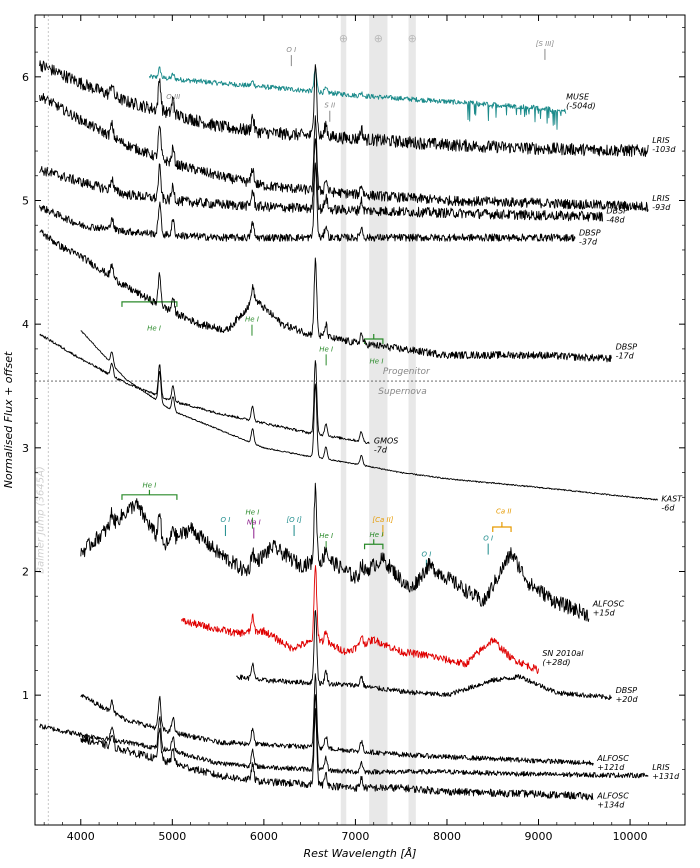 Image resolution: width=700 pixels, height=868 pixels. Describe the element at coordinates (545, 44) in the screenshot. I see `line-annotation: [S III]` at that location.